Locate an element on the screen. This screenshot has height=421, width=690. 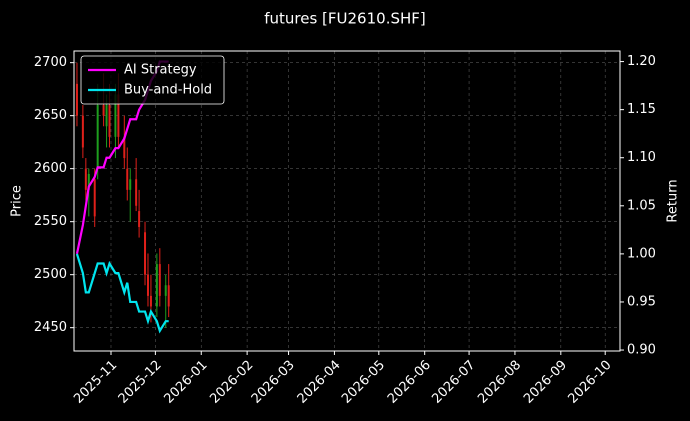
x-tick-label: 2026-06 is located at coordinates (409, 382).